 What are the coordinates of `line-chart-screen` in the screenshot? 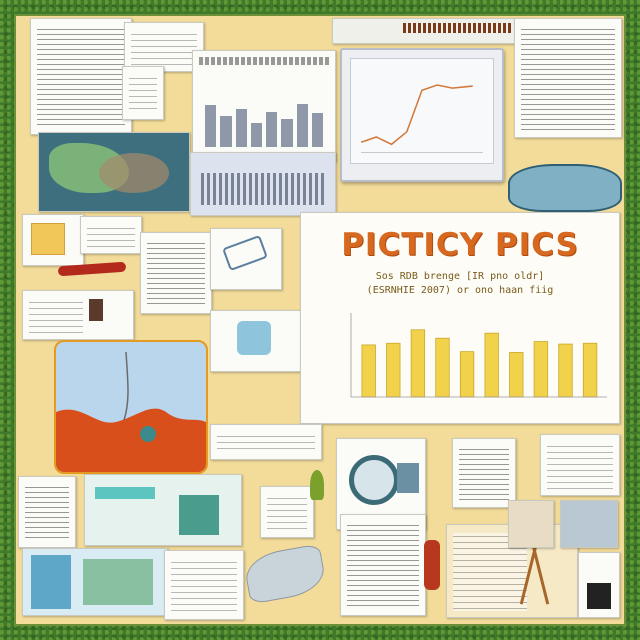 It's located at (422, 111).